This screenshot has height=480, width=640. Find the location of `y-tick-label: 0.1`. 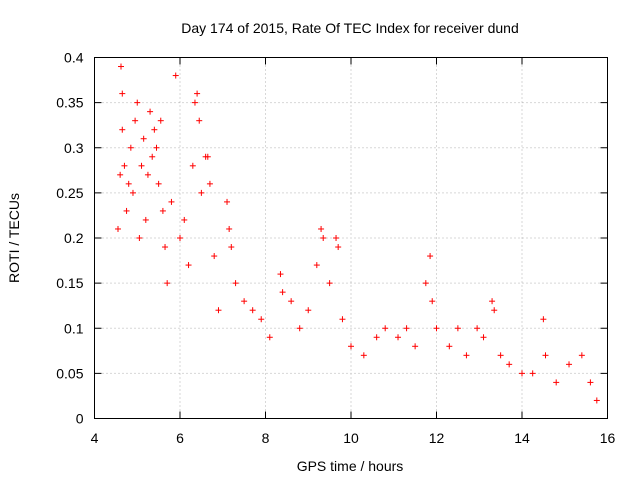

y-tick-label: 0.1 is located at coordinates (74, 328).